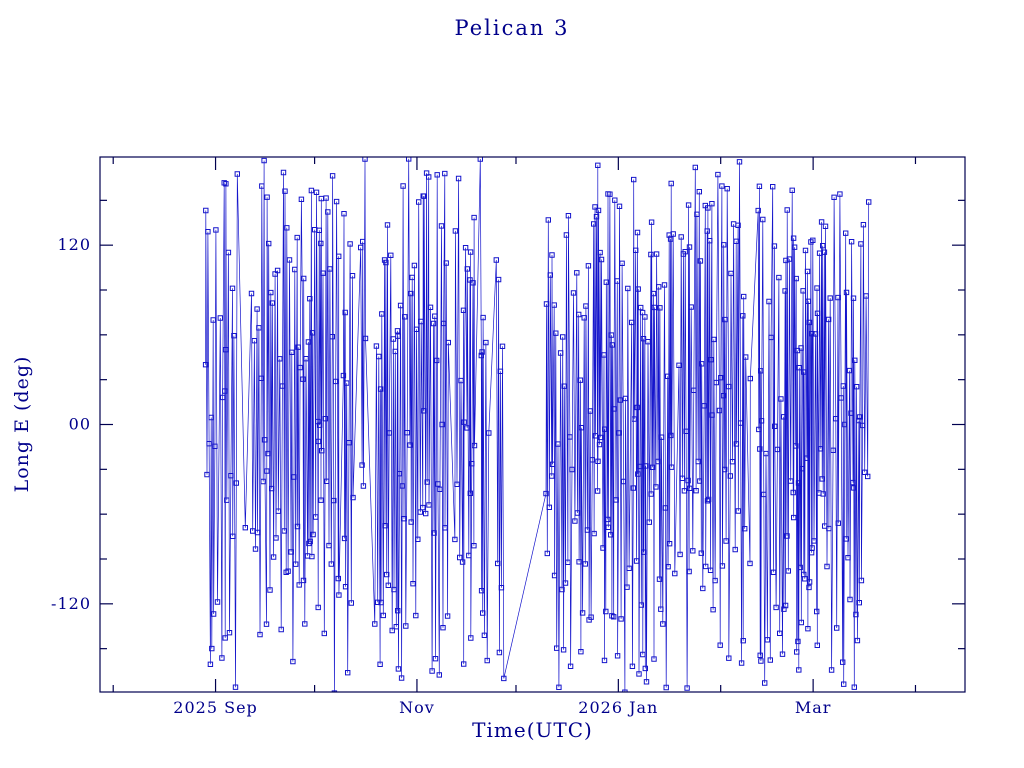 The image size is (1024, 768). What do you see at coordinates (532, 730) in the screenshot?
I see `x-axis-label: Time(UTC)` at bounding box center [532, 730].